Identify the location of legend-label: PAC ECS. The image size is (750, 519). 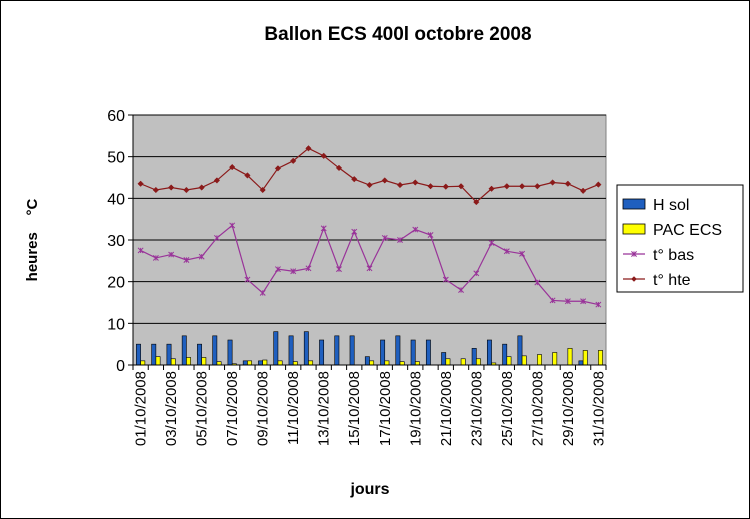
(687, 230).